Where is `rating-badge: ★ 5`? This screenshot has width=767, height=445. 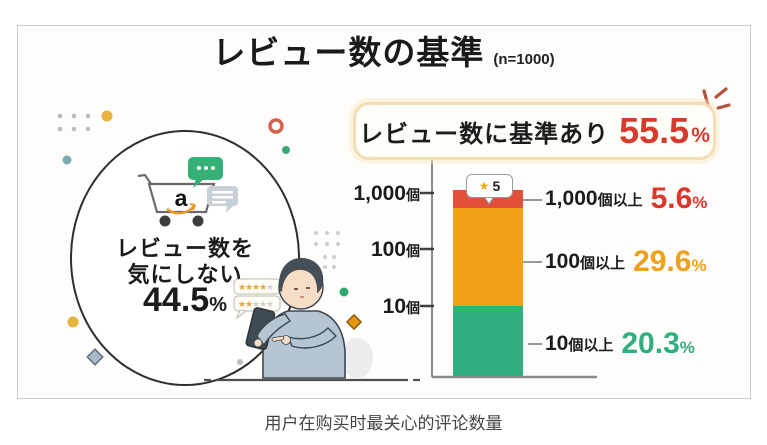 rating-badge: ★ 5 is located at coordinates (489, 186).